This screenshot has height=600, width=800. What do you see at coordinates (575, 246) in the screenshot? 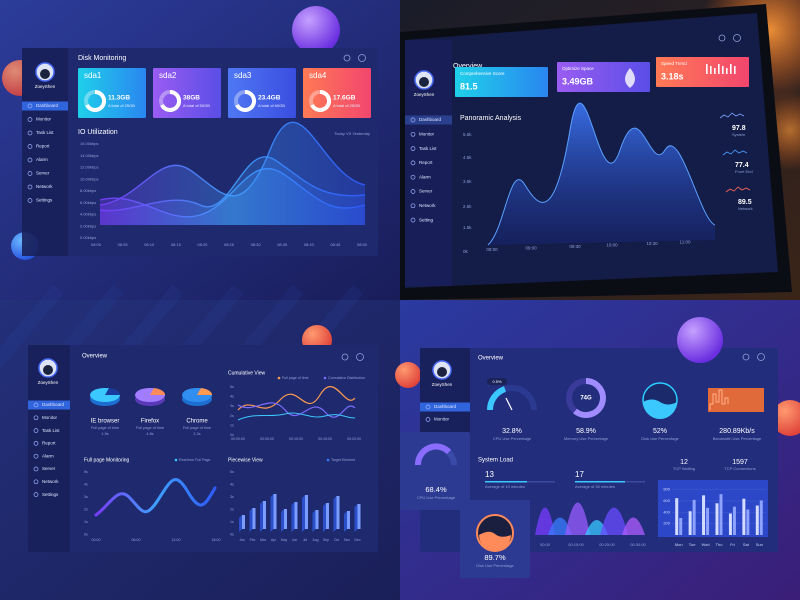
I see `x-tick-label: 09:30` at bounding box center [575, 246].